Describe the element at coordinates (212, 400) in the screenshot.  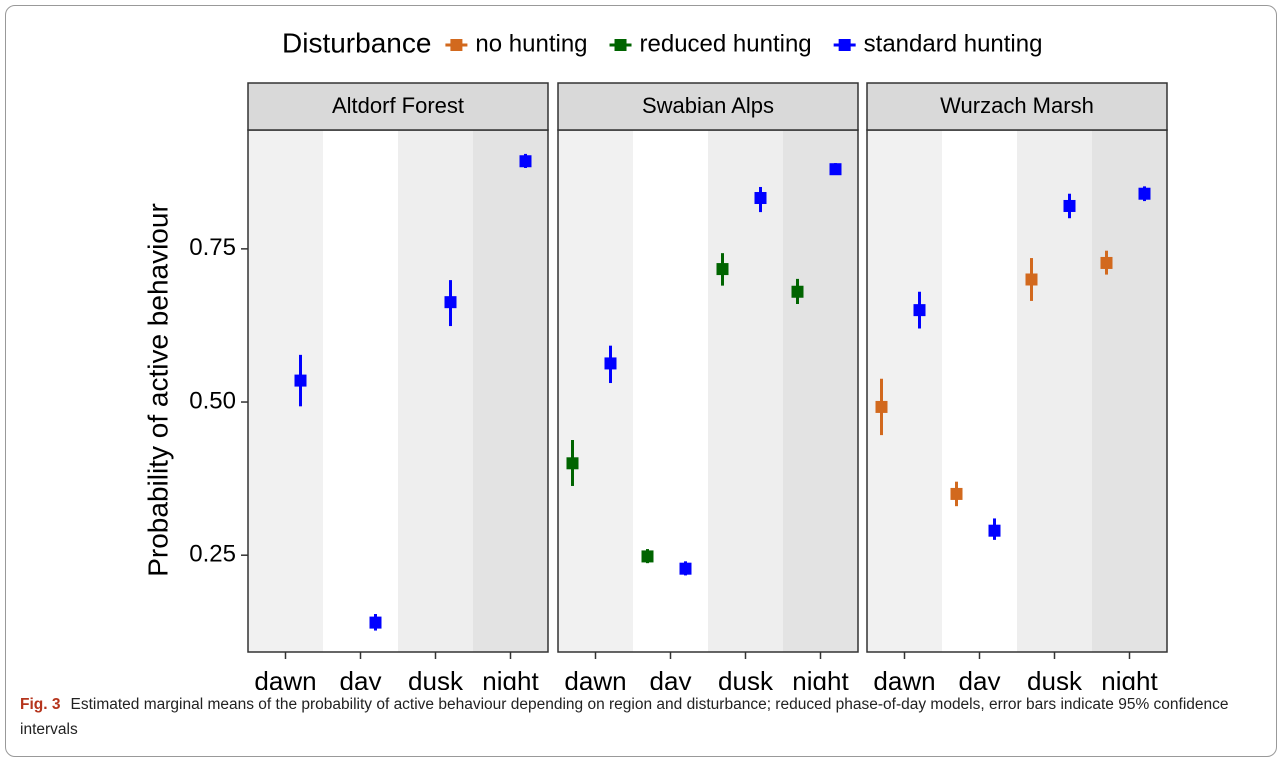
I see `y-tick-label: 0.50` at that location.